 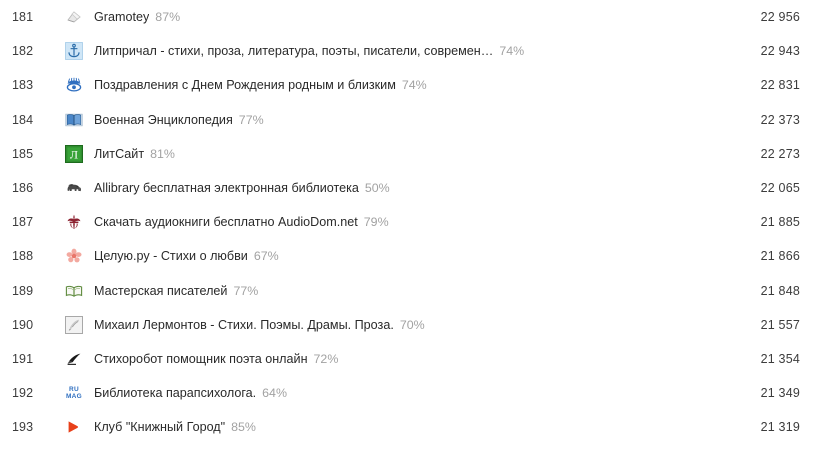 What do you see at coordinates (74, 222) in the screenshot?
I see `fleur-de-lis-icon` at bounding box center [74, 222].